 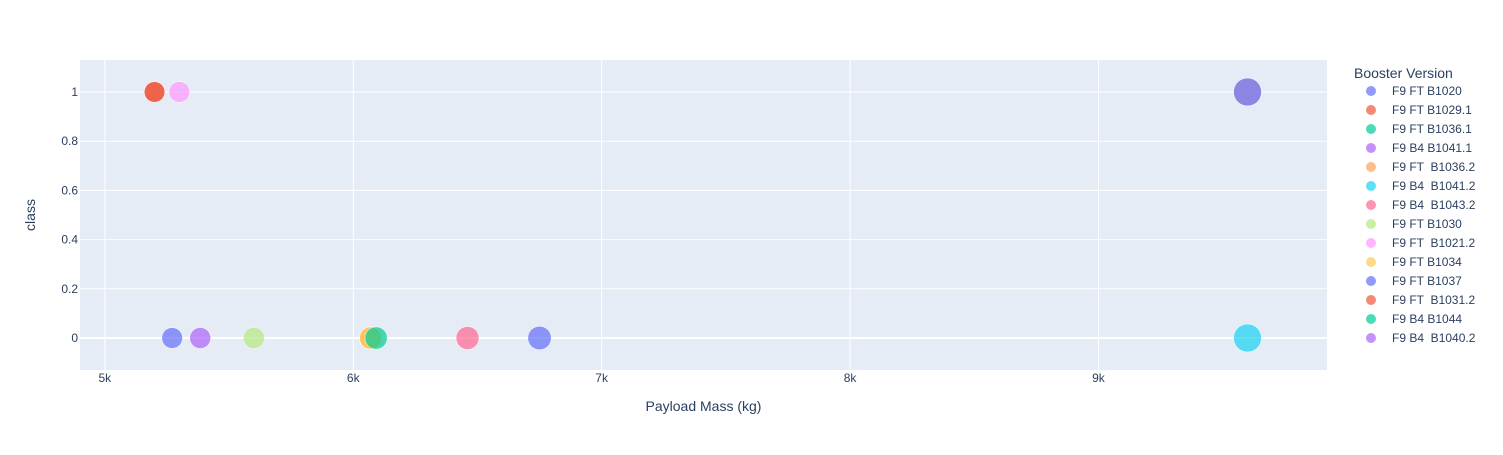 I want to click on x-axis-label: Payload Mass (kg), so click(x=704, y=406).